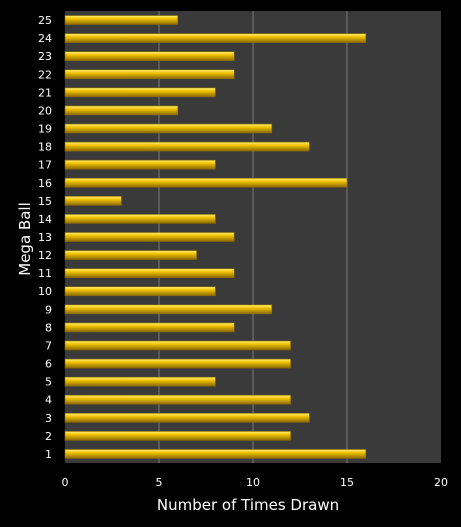 The image size is (461, 527). Describe the element at coordinates (48, 345) in the screenshot. I see `y-tick-label: 7` at that location.